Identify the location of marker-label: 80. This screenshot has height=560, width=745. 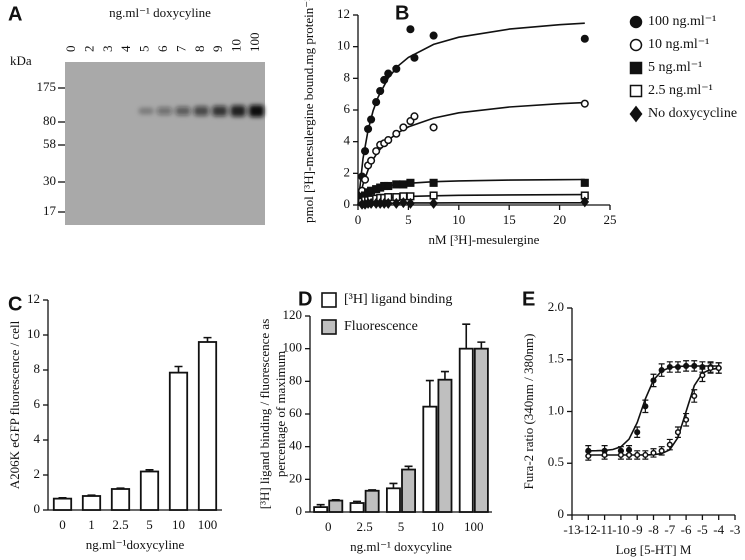
(49, 120).